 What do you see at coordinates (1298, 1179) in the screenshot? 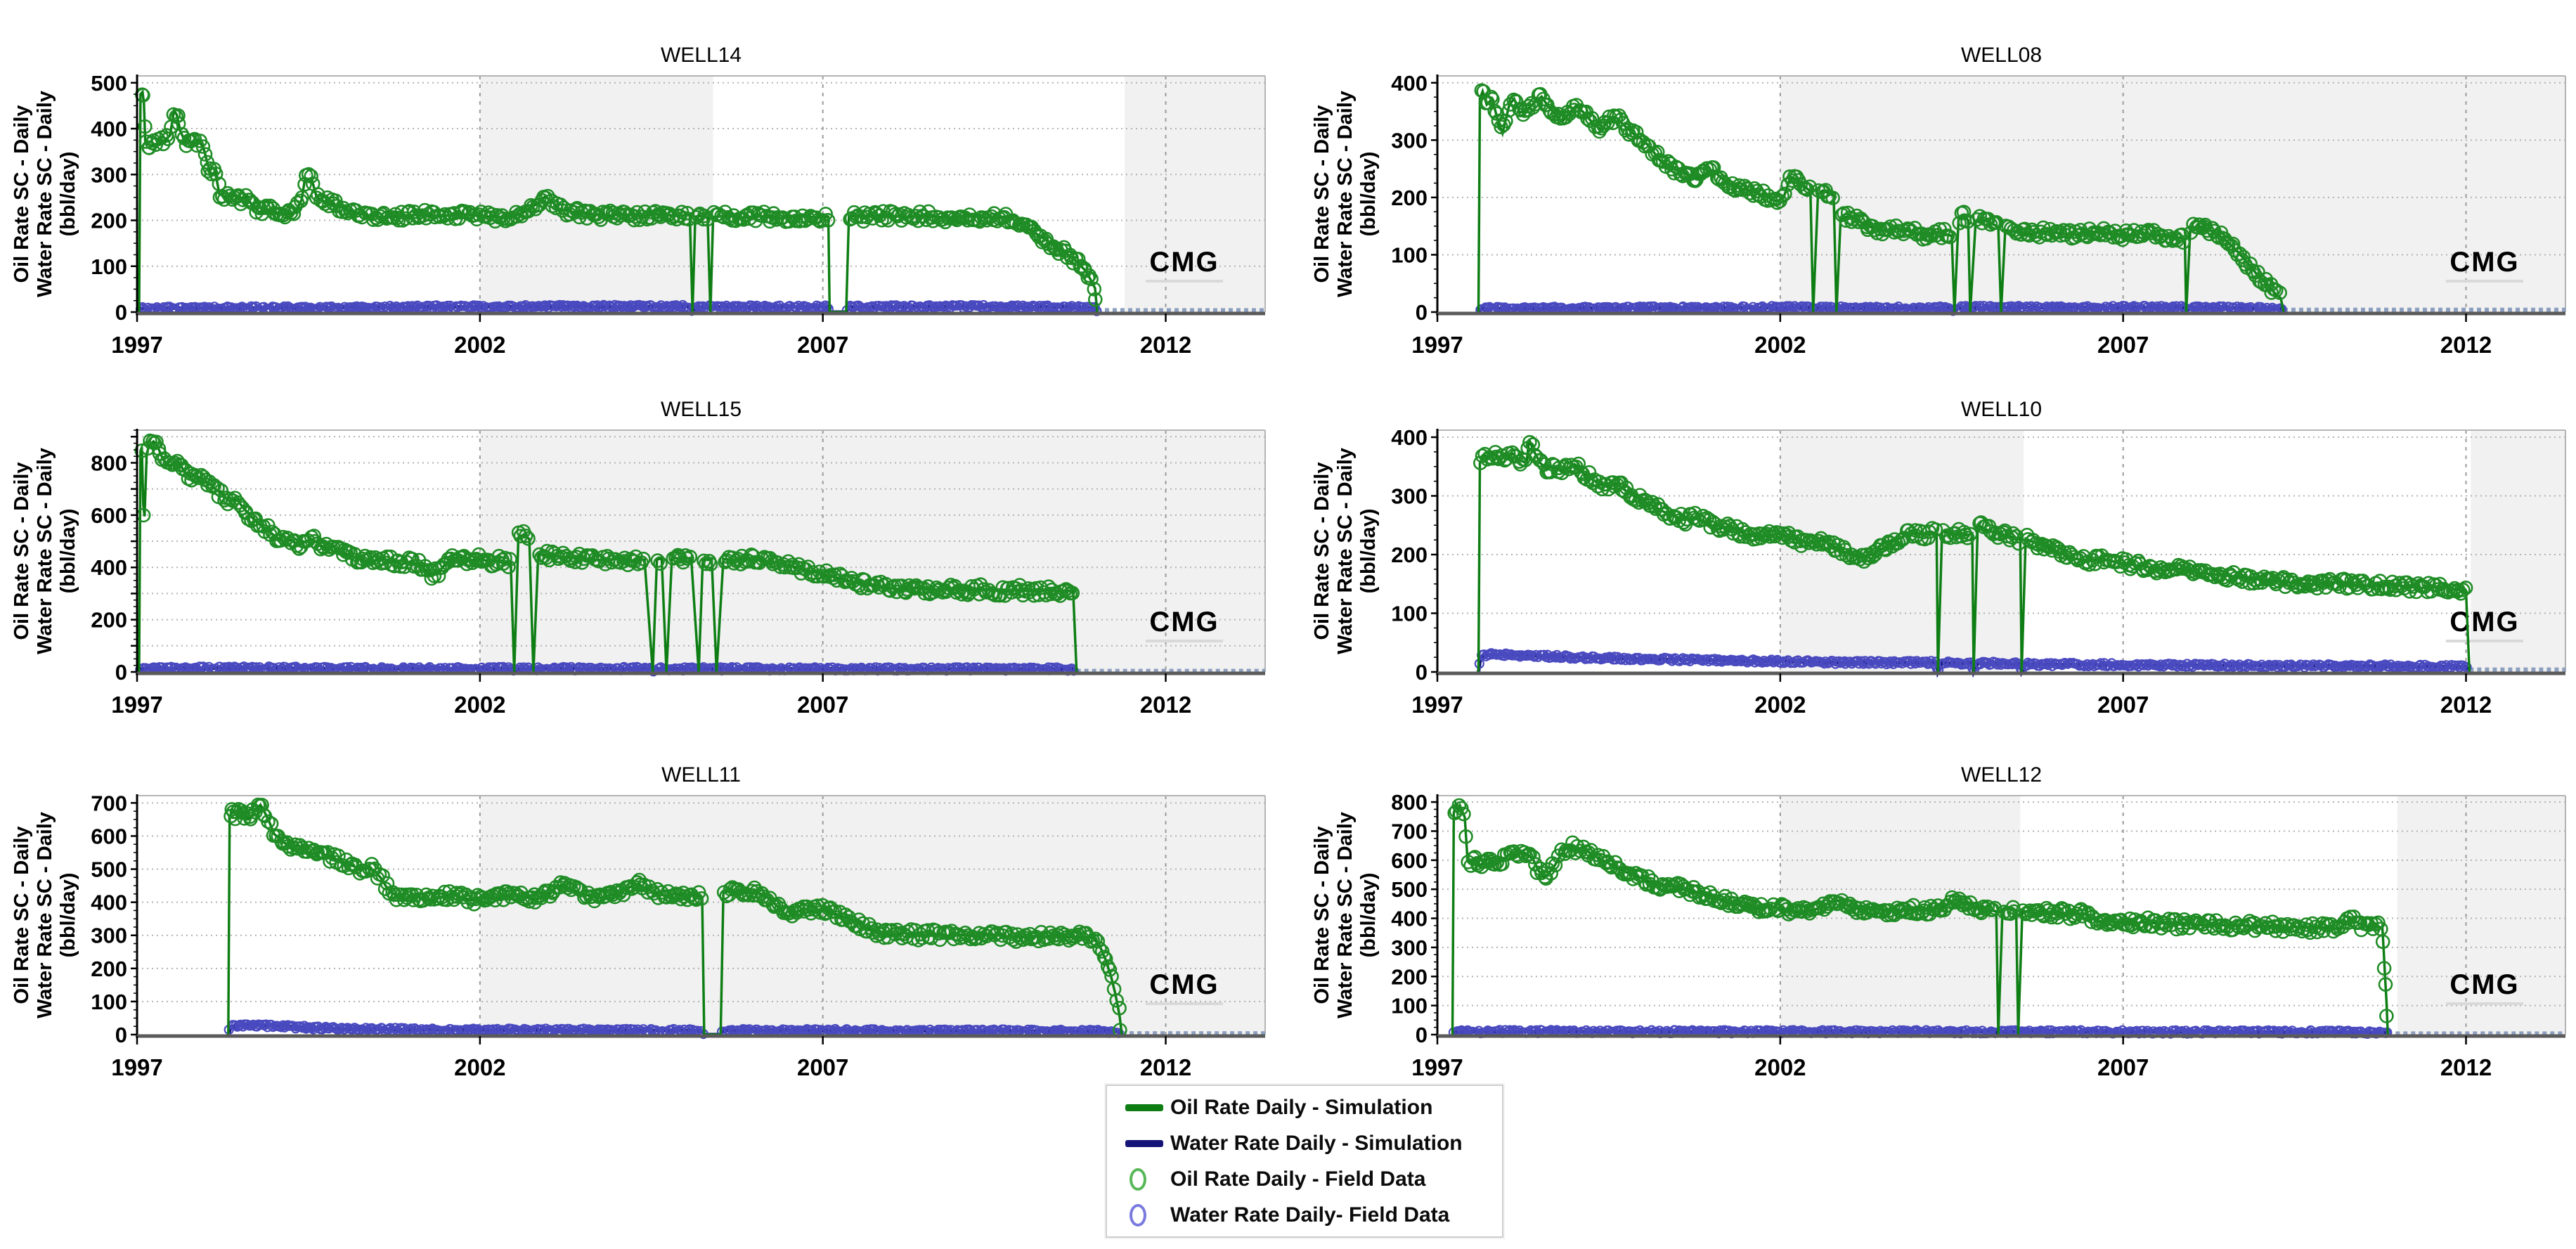
I see `legend-item-label: Oil Rate Daily - Field Data` at bounding box center [1298, 1179].